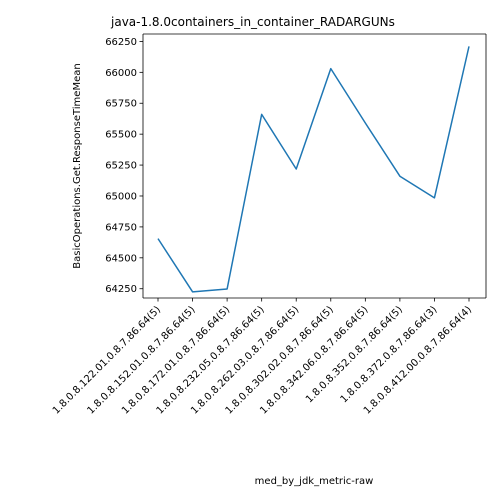  What do you see at coordinates (121, 258) in the screenshot?
I see `y-tick-label: 64500` at bounding box center [121, 258].